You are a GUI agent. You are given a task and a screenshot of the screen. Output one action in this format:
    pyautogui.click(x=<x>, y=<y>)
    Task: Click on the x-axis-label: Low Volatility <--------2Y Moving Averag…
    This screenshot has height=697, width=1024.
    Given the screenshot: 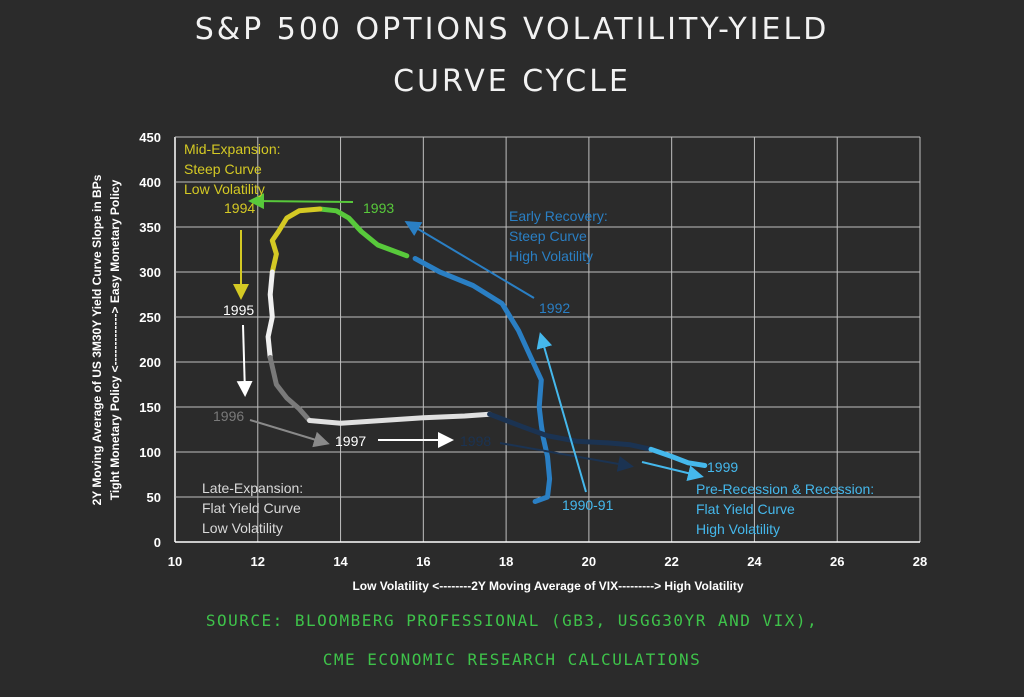 What is the action you would take?
    pyautogui.click(x=547, y=586)
    